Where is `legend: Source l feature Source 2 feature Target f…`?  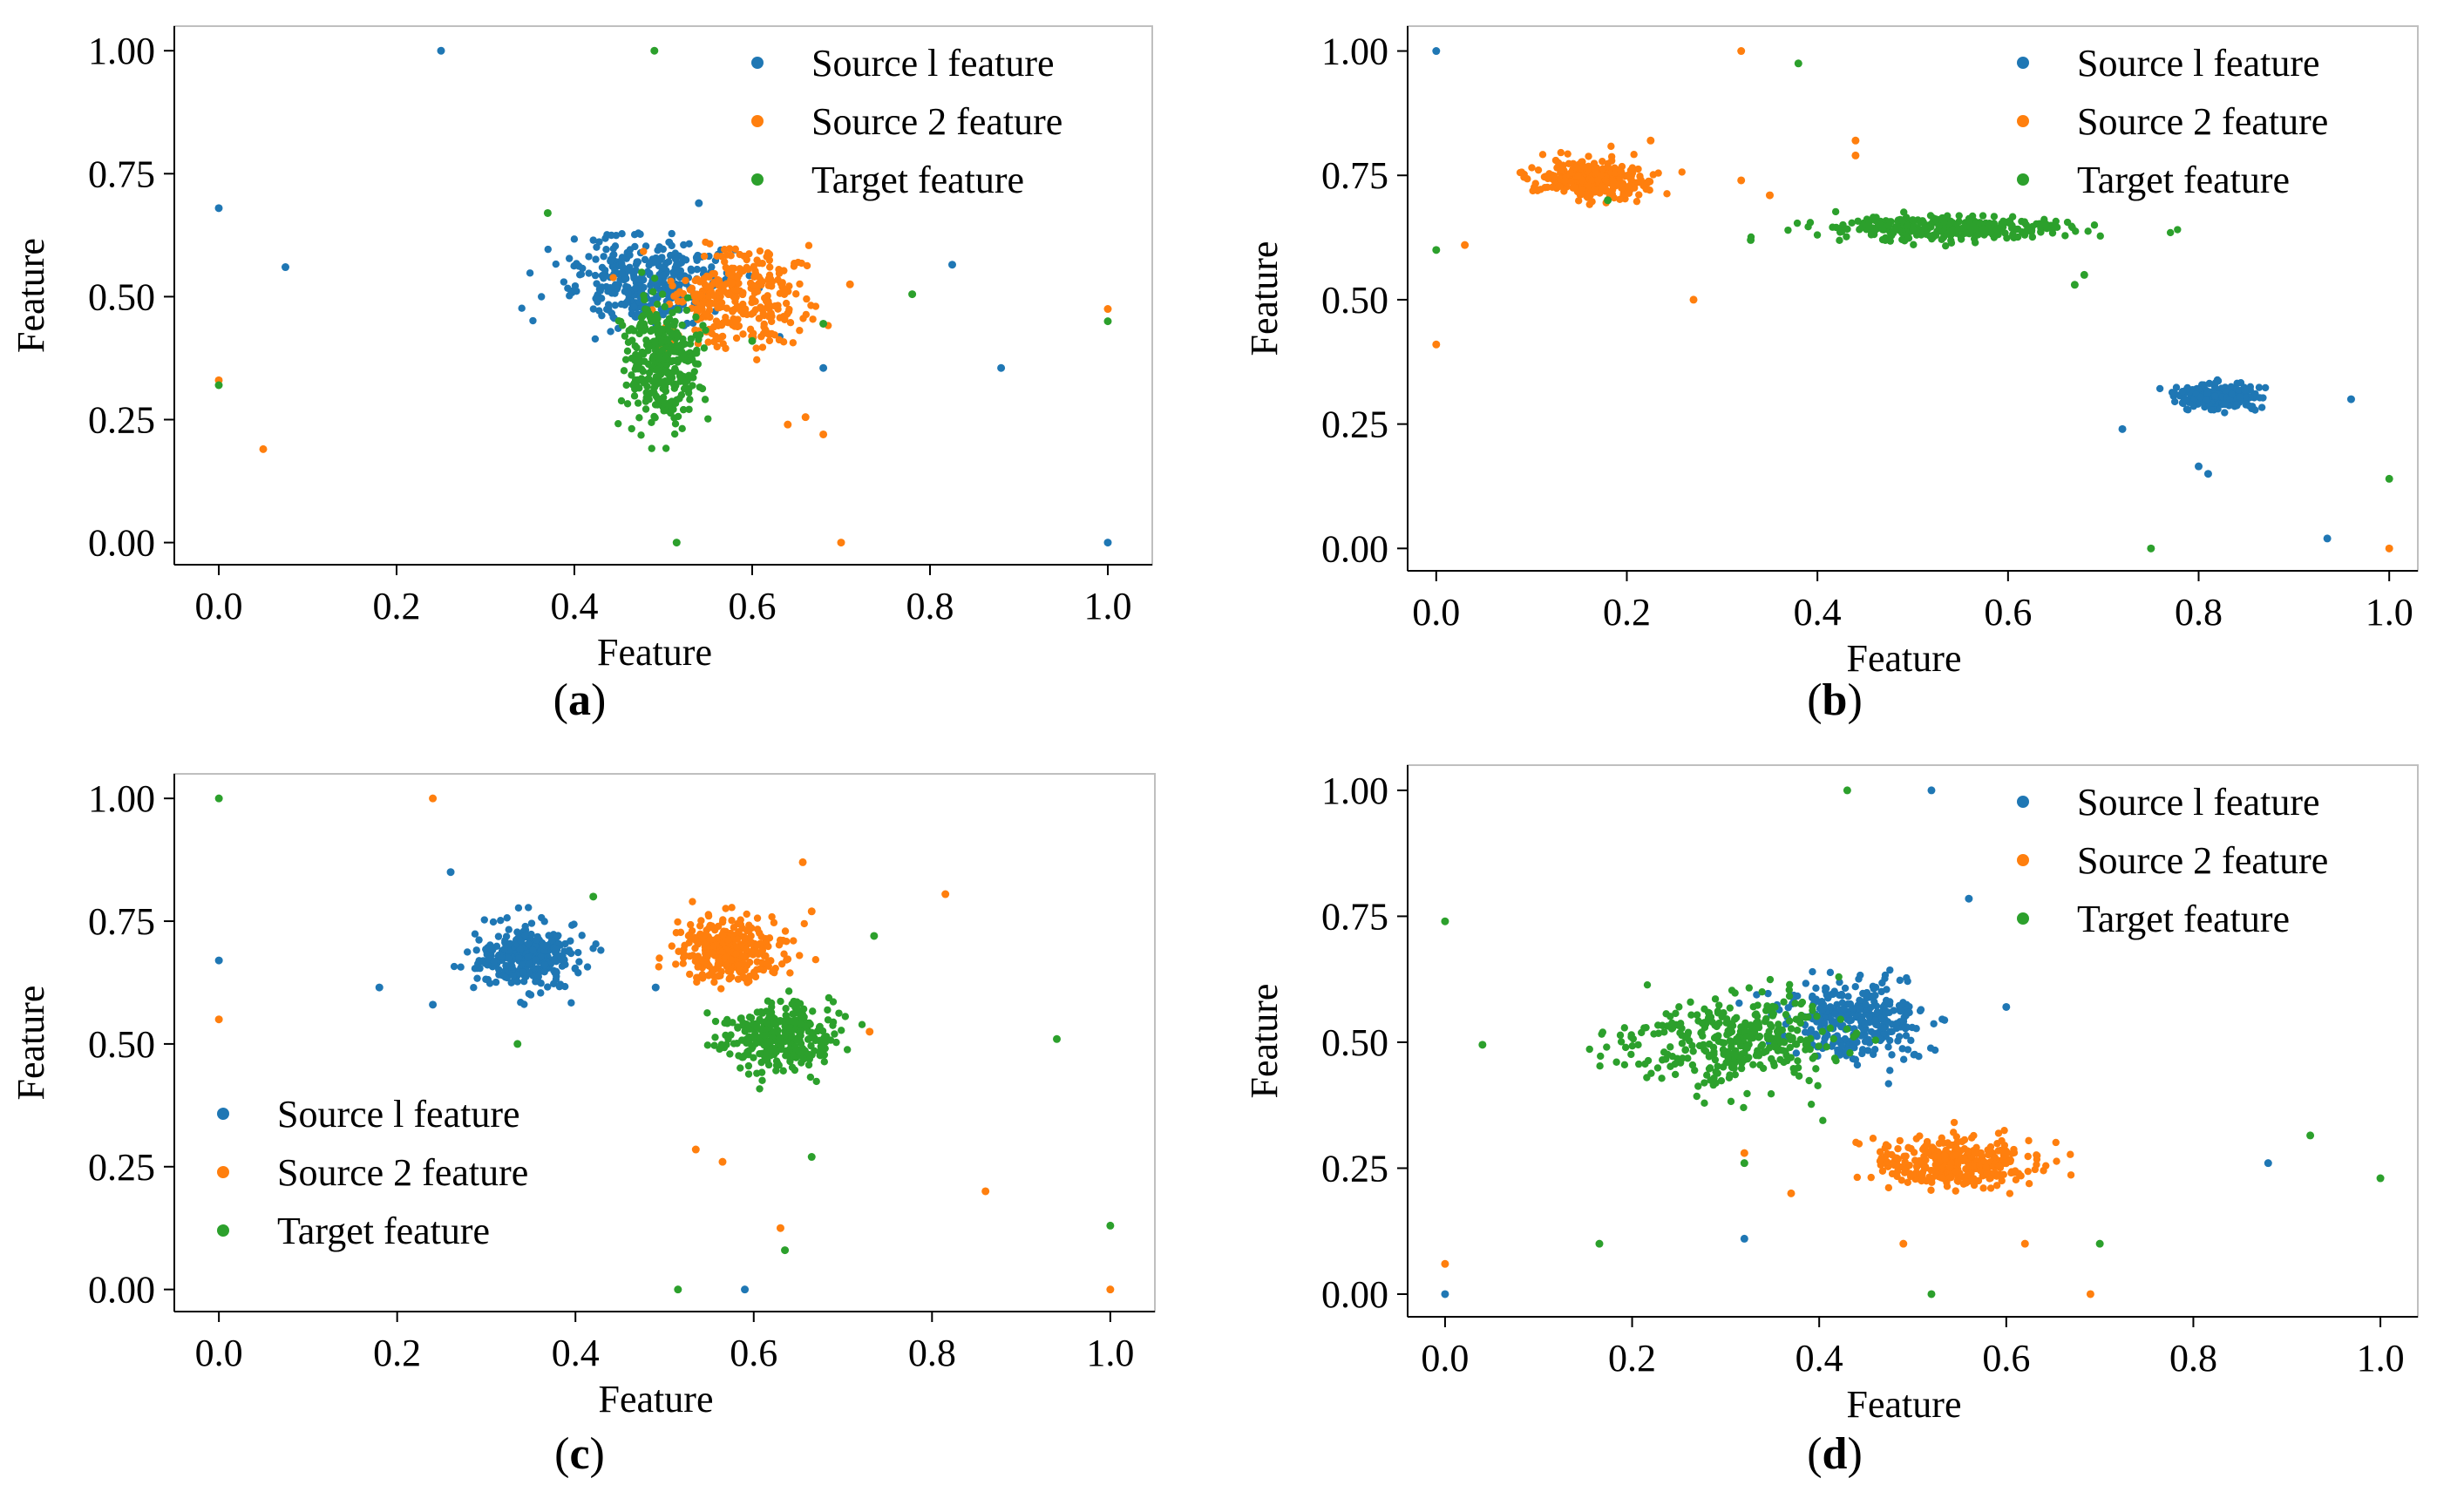 legend: Source l feature Source 2 feature Target f… is located at coordinates (2173, 860).